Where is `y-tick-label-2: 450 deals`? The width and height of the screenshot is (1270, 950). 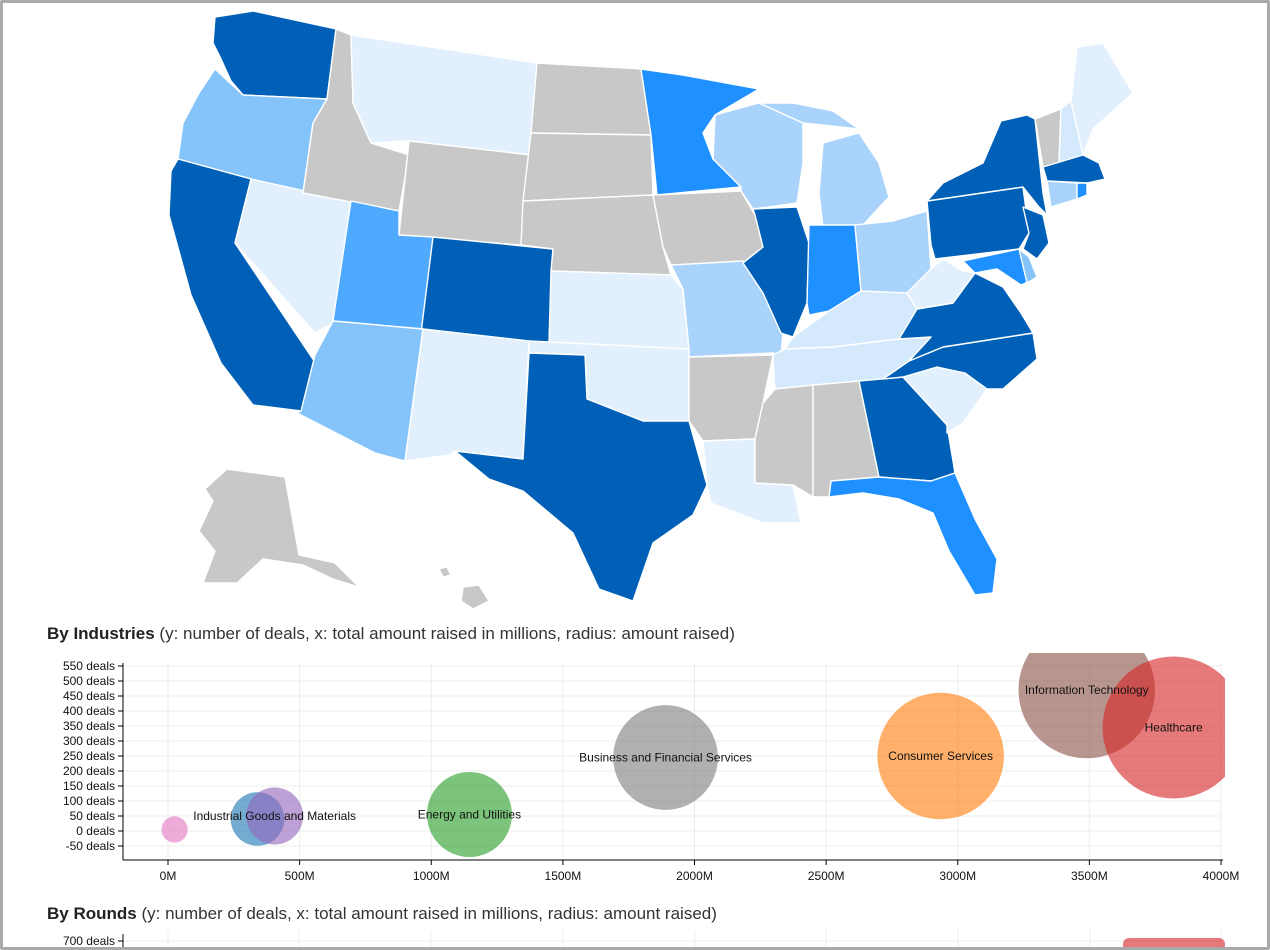
y-tick-label-2: 450 deals is located at coordinates (89, 696).